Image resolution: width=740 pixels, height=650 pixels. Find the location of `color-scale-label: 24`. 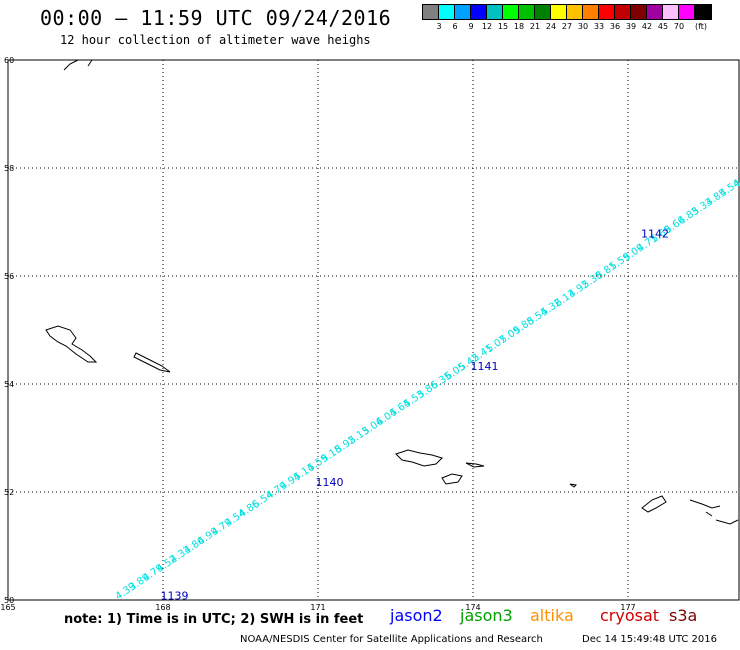

color-scale-label: 24 is located at coordinates (551, 26).